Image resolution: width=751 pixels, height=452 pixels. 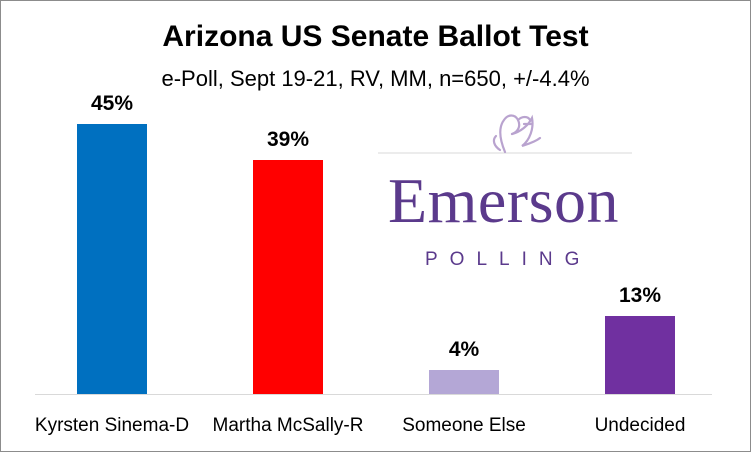 What do you see at coordinates (640, 295) in the screenshot?
I see `data-label-3: 13%` at bounding box center [640, 295].